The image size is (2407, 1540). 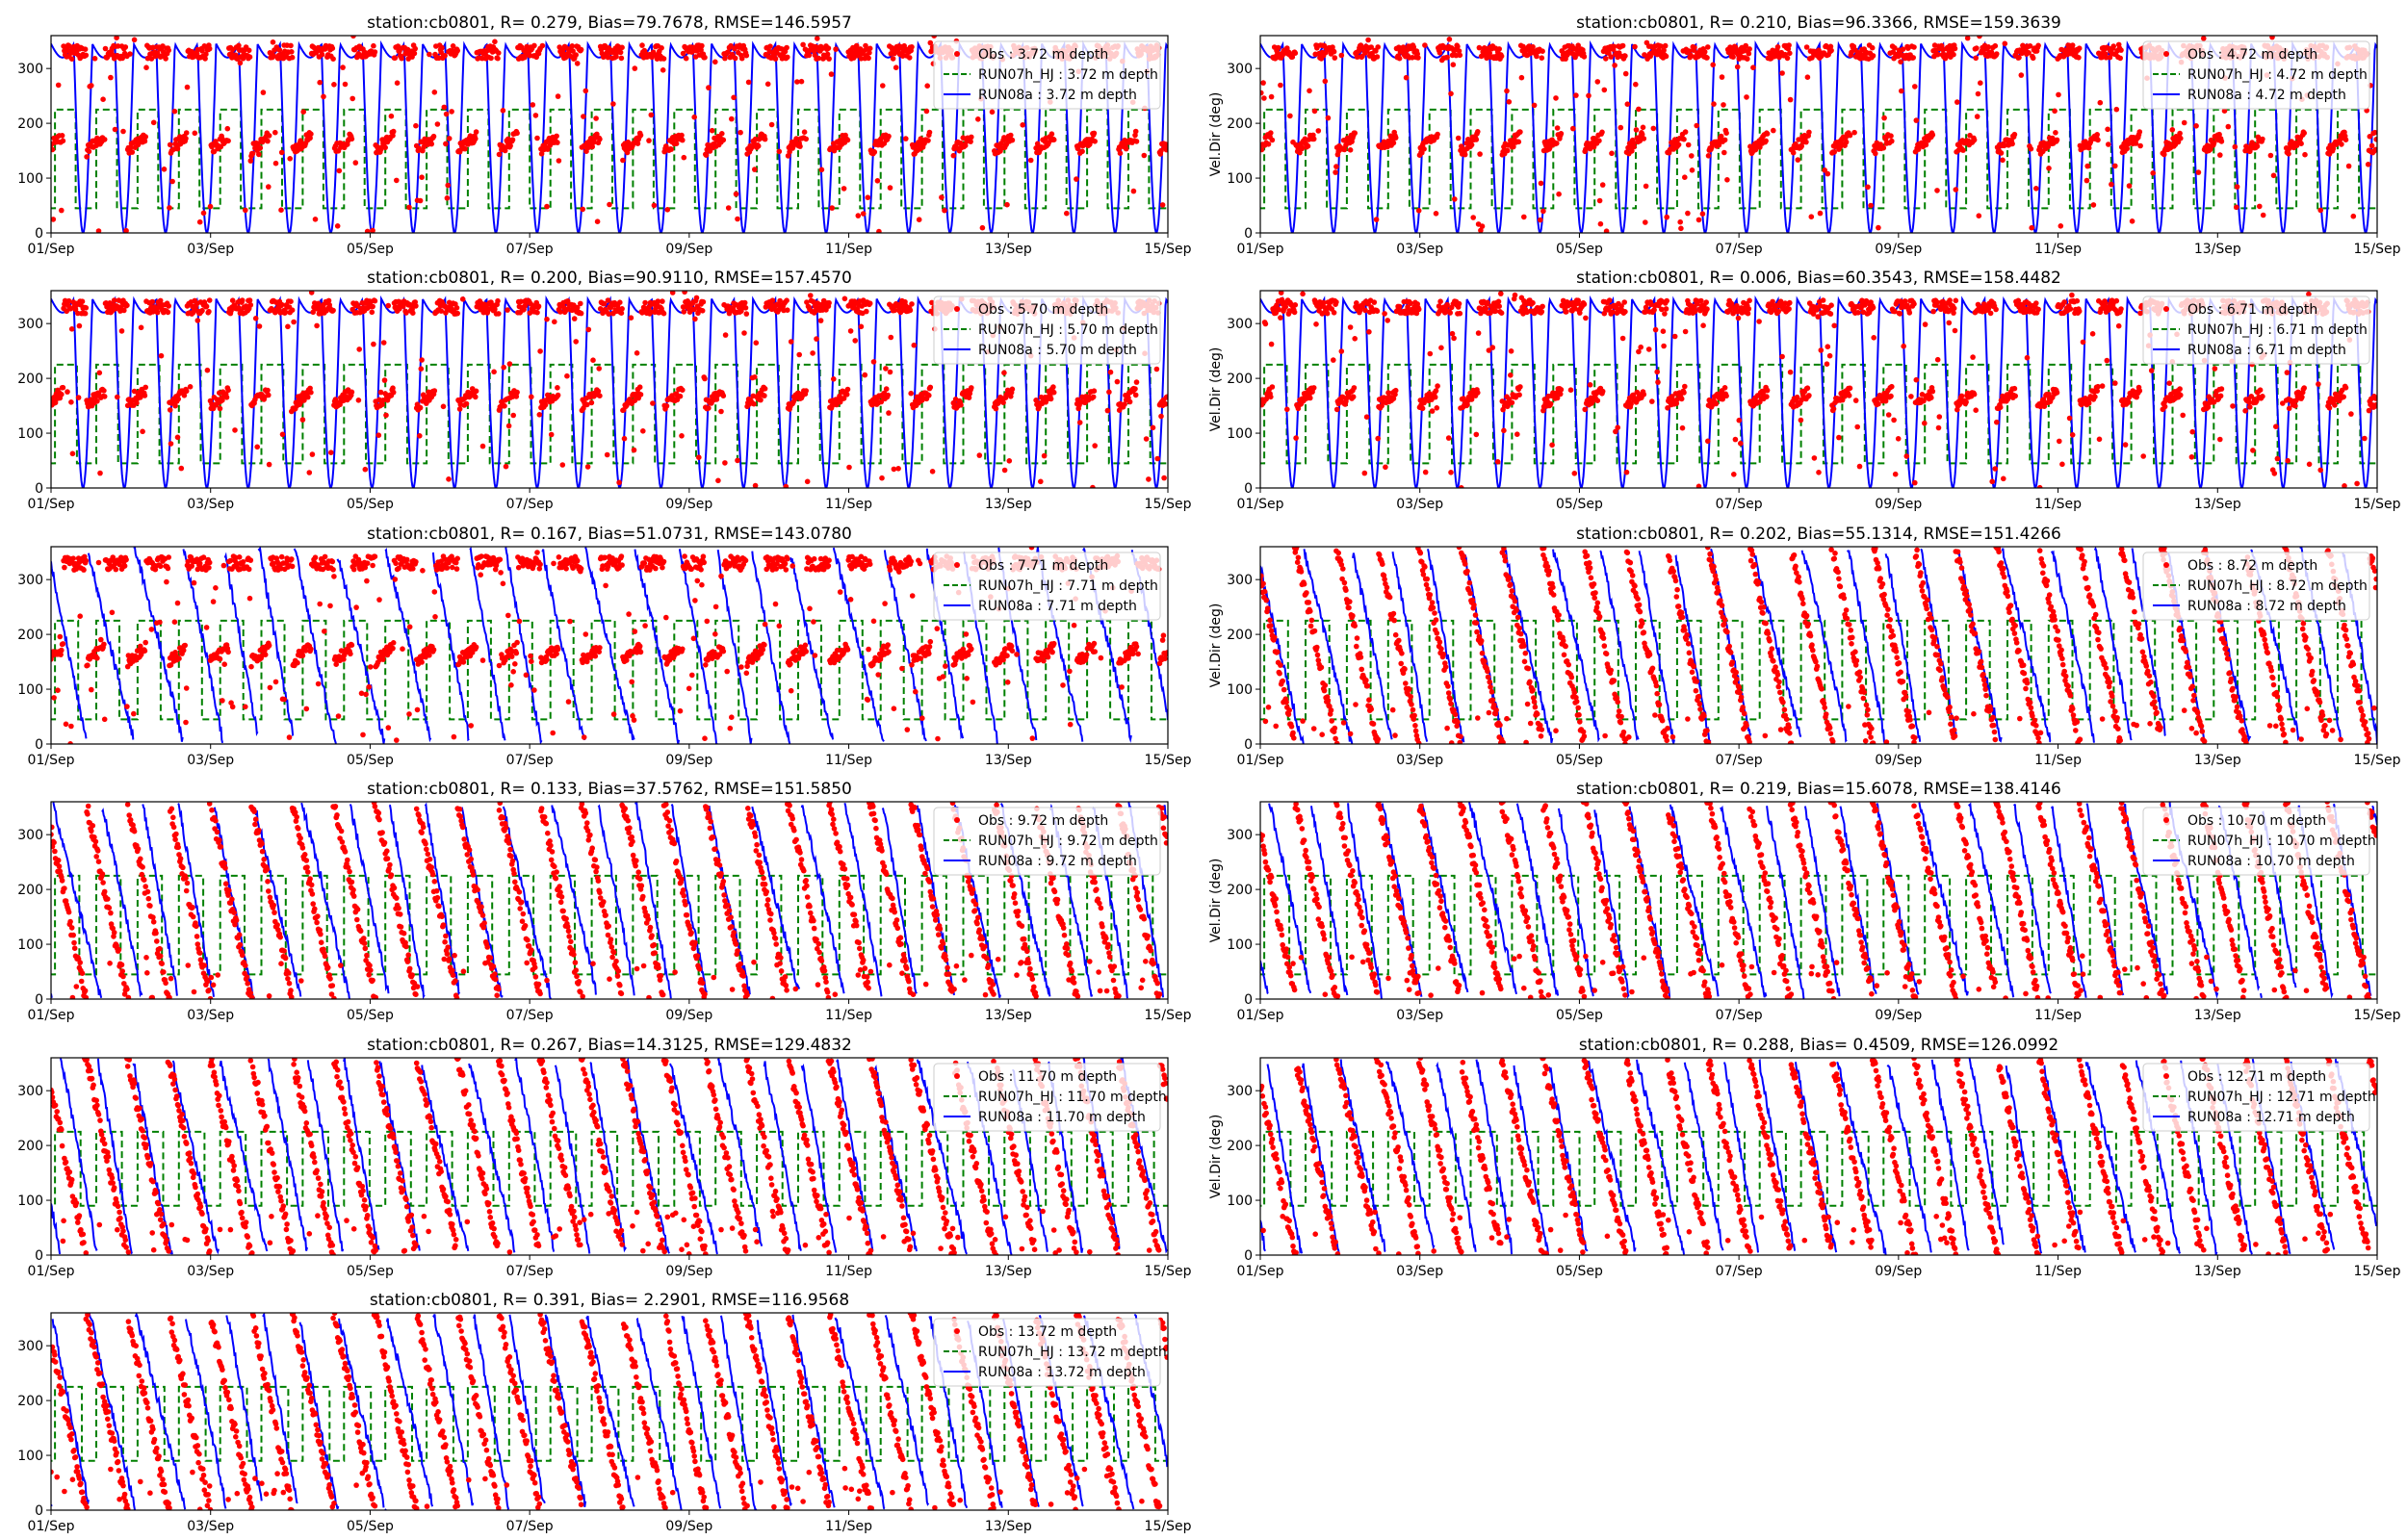 I want to click on axes-frame, so click(x=609, y=389).